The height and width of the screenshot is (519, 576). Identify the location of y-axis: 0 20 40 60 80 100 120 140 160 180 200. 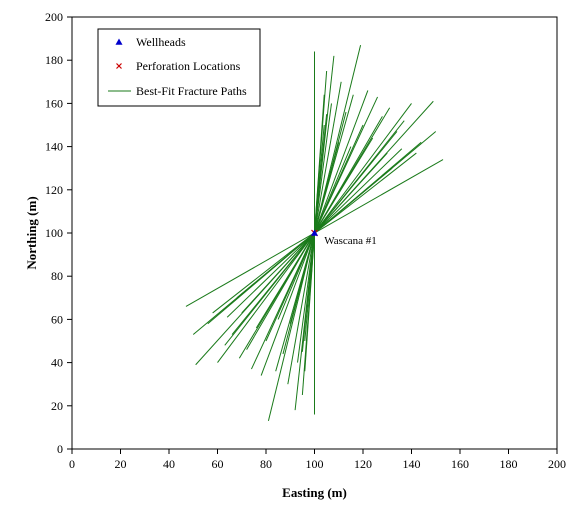
(58, 233).